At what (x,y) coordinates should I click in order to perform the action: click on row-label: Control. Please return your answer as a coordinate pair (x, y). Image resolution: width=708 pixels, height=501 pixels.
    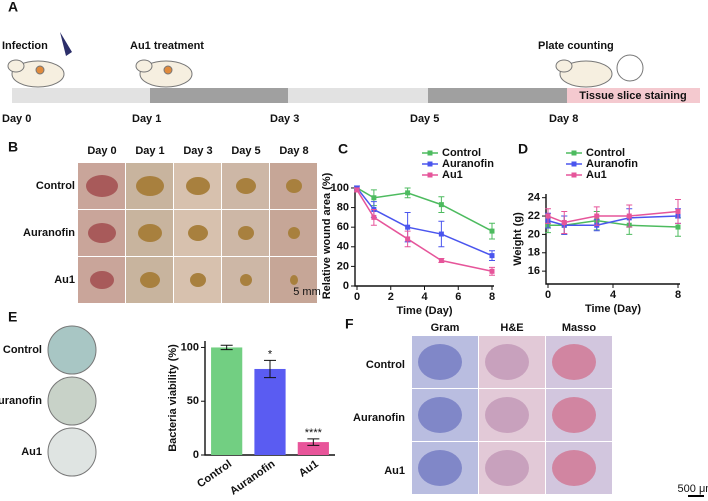
    Looking at the image, I should click on (385, 365).